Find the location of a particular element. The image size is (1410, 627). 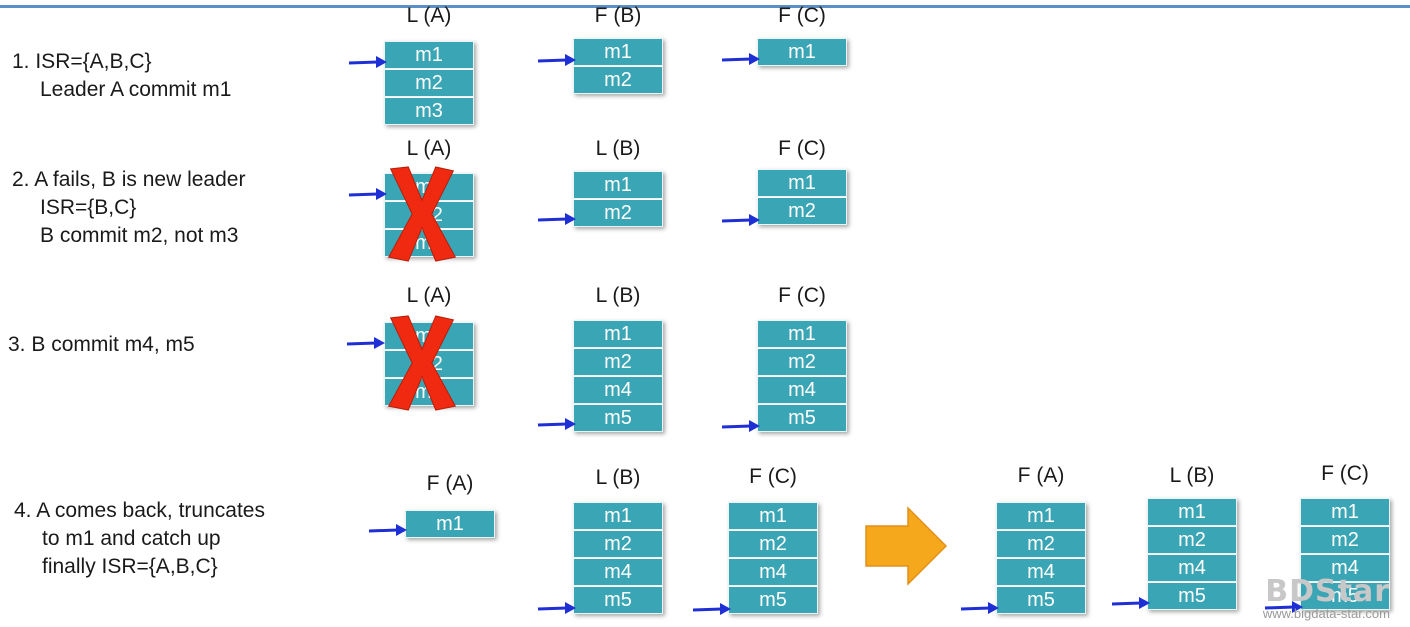

s4_after-node-2-log: m1 m2 m4 m5 is located at coordinates (1345, 554).